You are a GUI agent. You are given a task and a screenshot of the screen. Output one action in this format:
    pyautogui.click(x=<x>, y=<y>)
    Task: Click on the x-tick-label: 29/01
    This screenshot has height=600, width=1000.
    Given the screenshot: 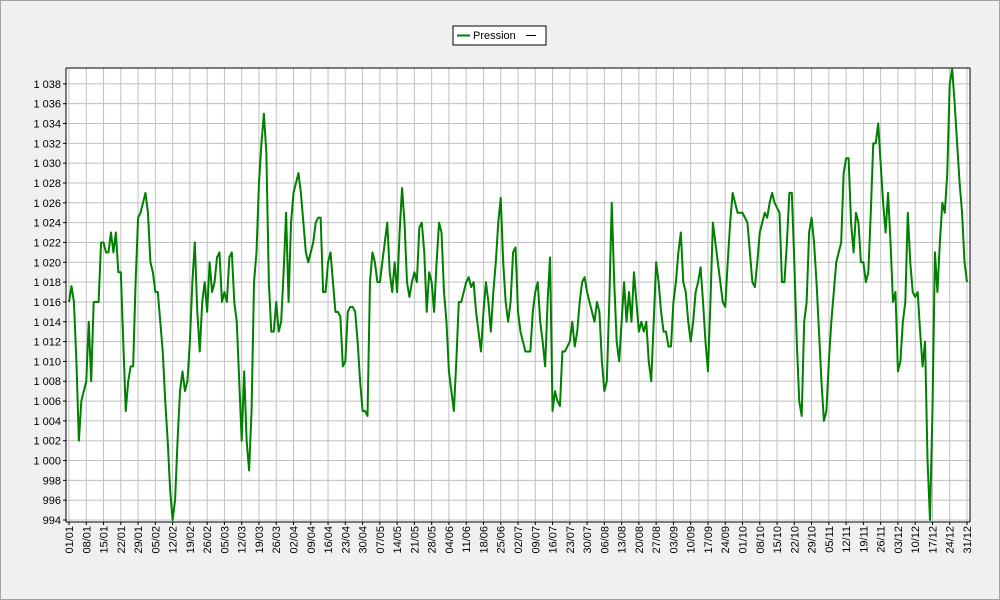 What is the action you would take?
    pyautogui.click(x=139, y=540)
    